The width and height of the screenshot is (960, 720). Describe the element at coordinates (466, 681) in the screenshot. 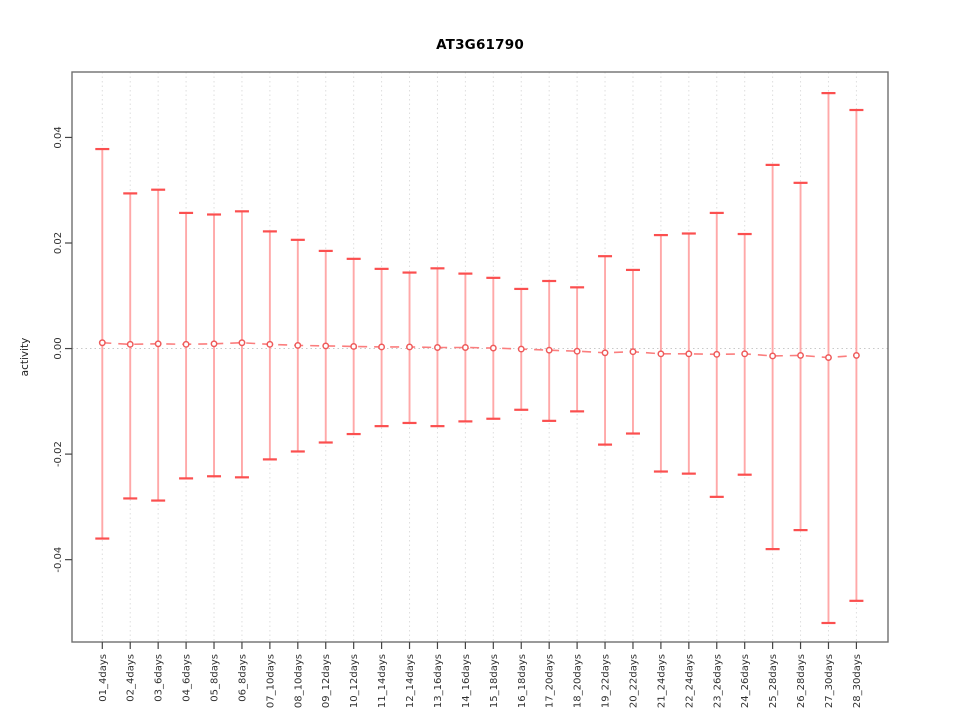

I see `x-tick-label: 14_16days` at that location.